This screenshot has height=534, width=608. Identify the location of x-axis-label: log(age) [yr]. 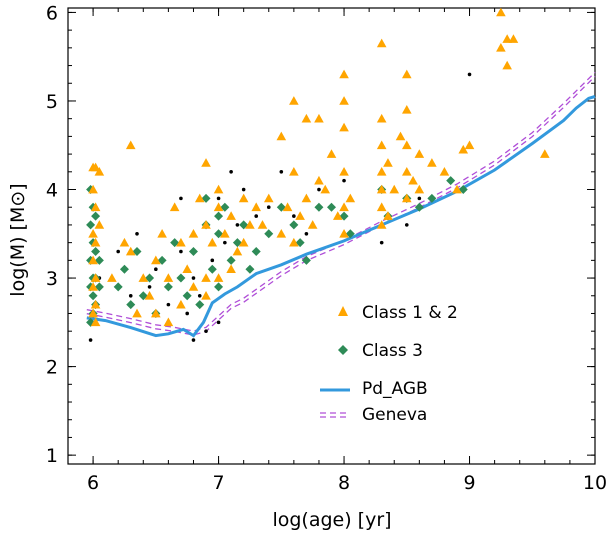
(331, 520).